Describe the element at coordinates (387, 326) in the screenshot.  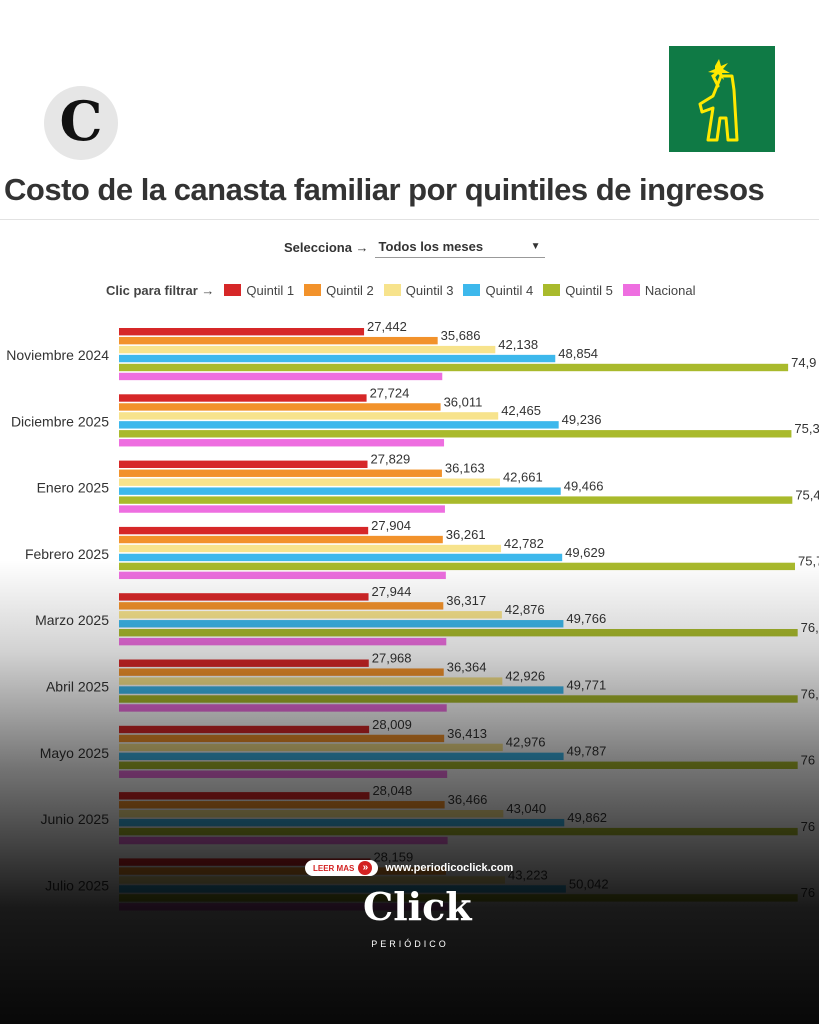
I see `data-label: 27,442` at that location.